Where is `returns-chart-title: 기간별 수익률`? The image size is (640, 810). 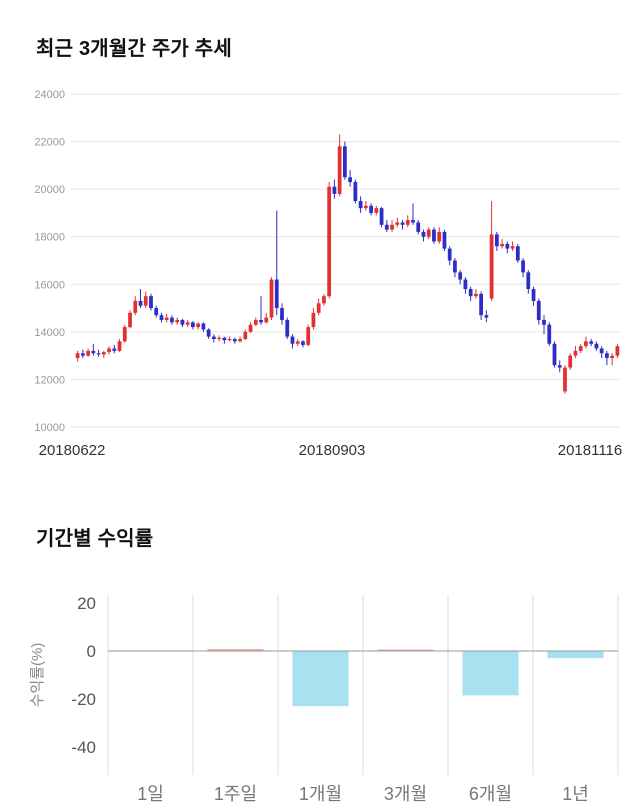 returns-chart-title: 기간별 수익률 is located at coordinates (95, 539).